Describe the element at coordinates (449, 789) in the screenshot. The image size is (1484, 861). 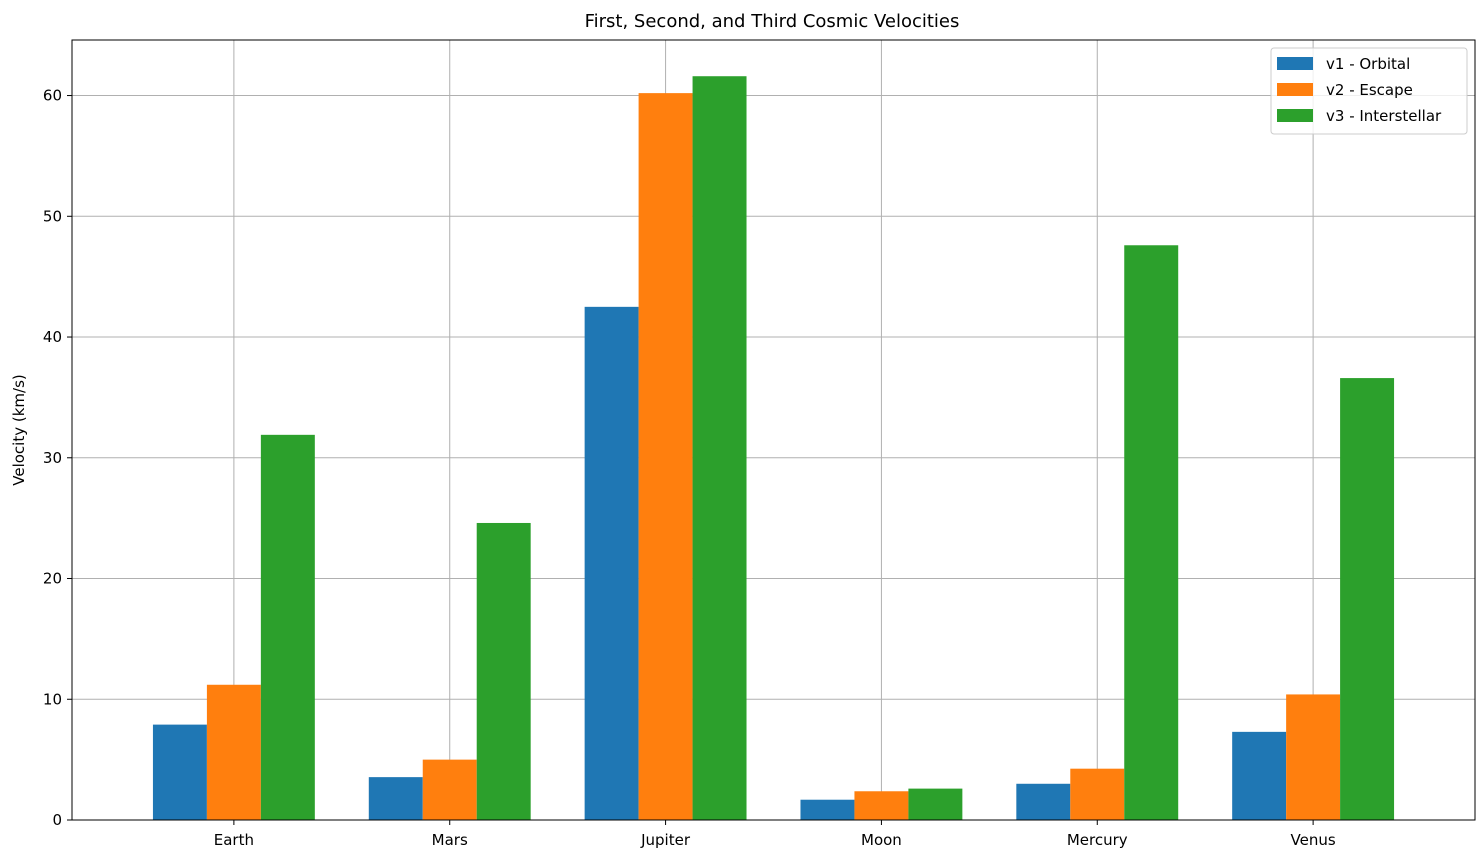
I see `bar-mars-v2` at that location.